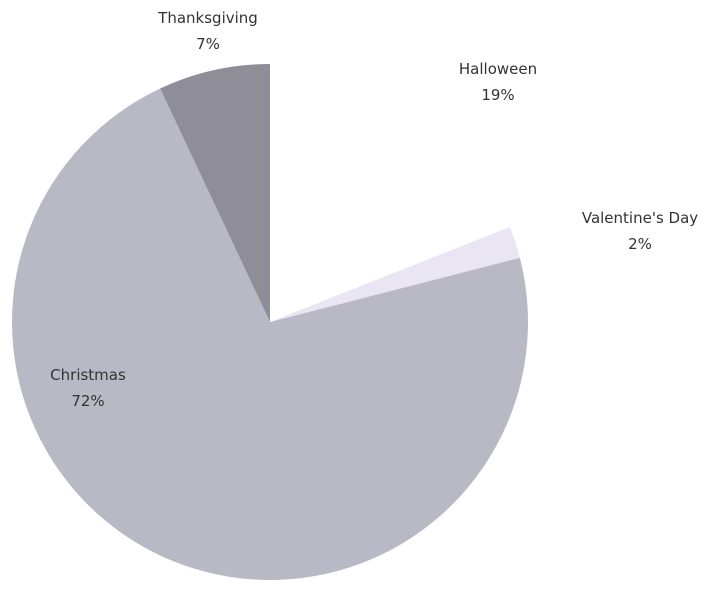 The width and height of the screenshot is (720, 609). I want to click on slice-label-halloween: Halloween, so click(498, 69).